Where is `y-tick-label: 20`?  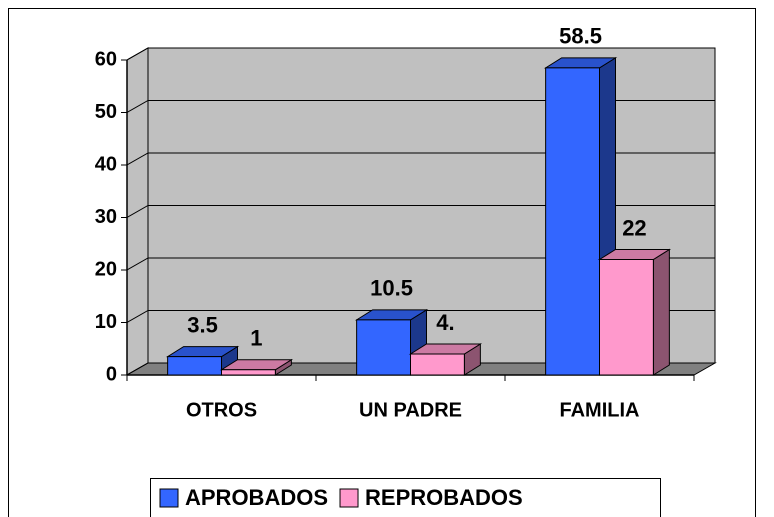 y-tick-label: 20 is located at coordinates (106, 269).